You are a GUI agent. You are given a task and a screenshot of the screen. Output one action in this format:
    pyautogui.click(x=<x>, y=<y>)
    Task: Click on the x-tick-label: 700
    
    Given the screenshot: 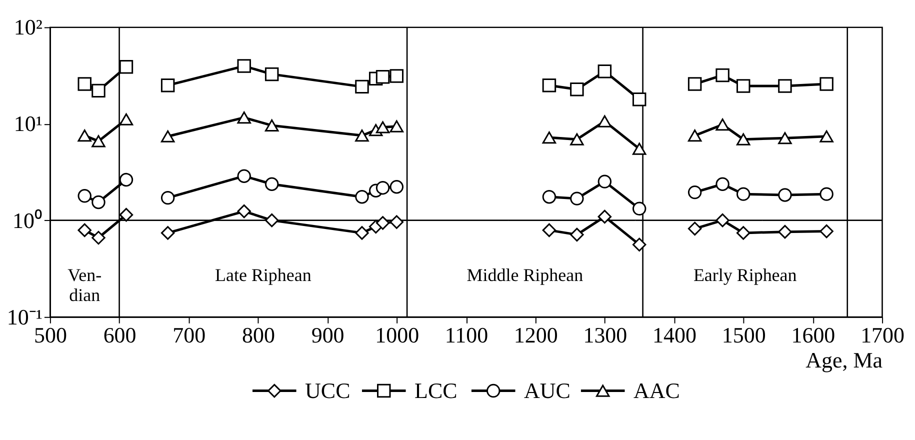 What is the action you would take?
    pyautogui.click(x=189, y=335)
    